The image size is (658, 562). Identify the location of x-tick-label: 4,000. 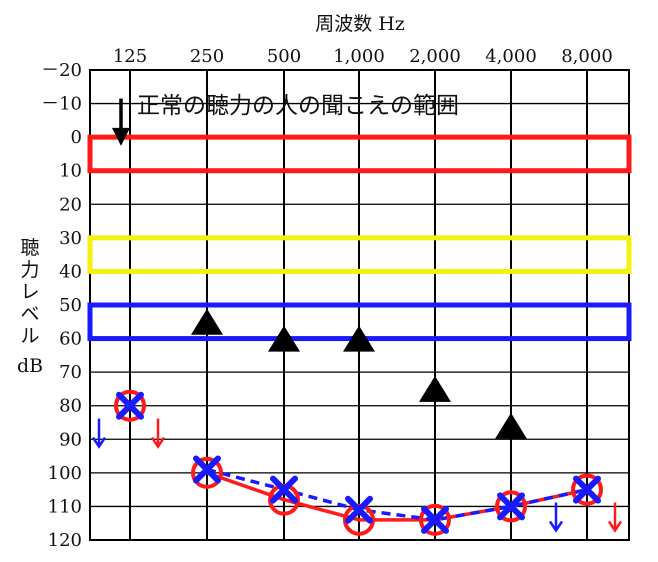
(511, 56).